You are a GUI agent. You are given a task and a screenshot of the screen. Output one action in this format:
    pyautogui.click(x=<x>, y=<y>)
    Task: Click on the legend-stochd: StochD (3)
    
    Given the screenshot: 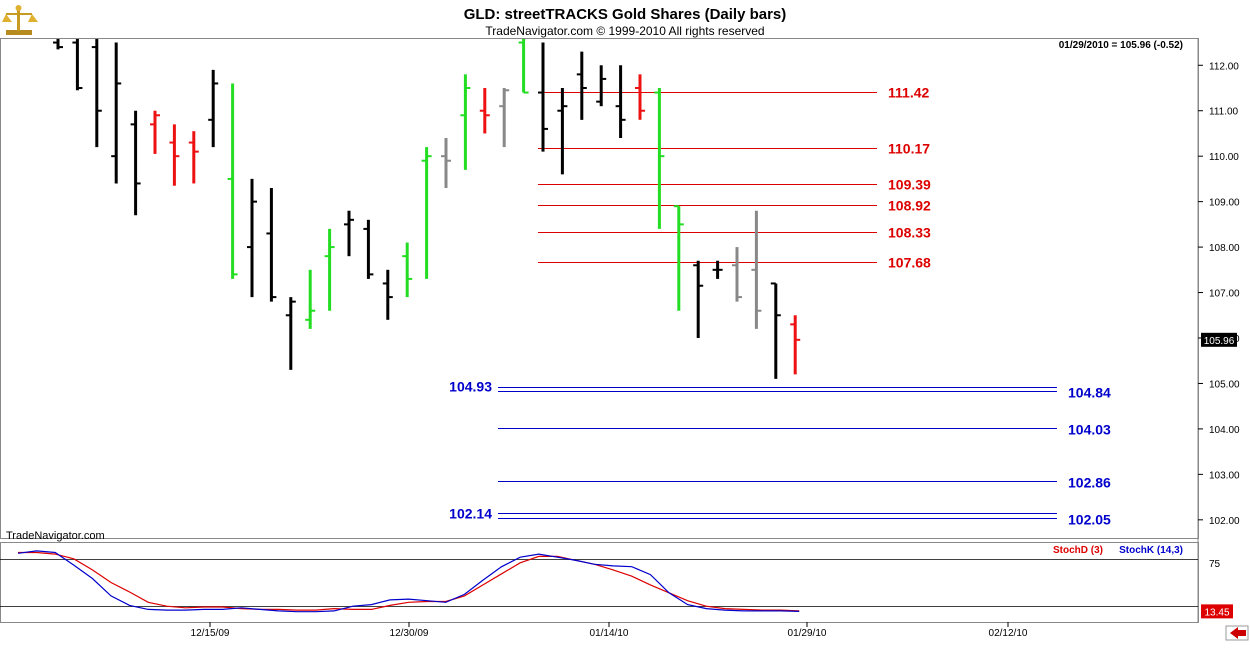 What is the action you would take?
    pyautogui.click(x=1078, y=550)
    